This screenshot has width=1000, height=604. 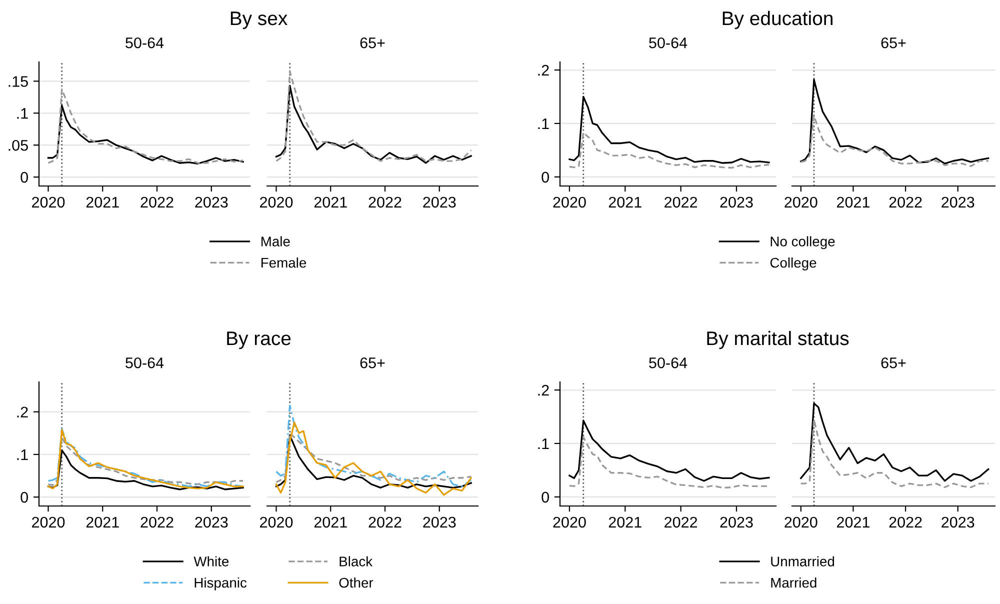 I want to click on chart-title: By sex, so click(x=259, y=21).